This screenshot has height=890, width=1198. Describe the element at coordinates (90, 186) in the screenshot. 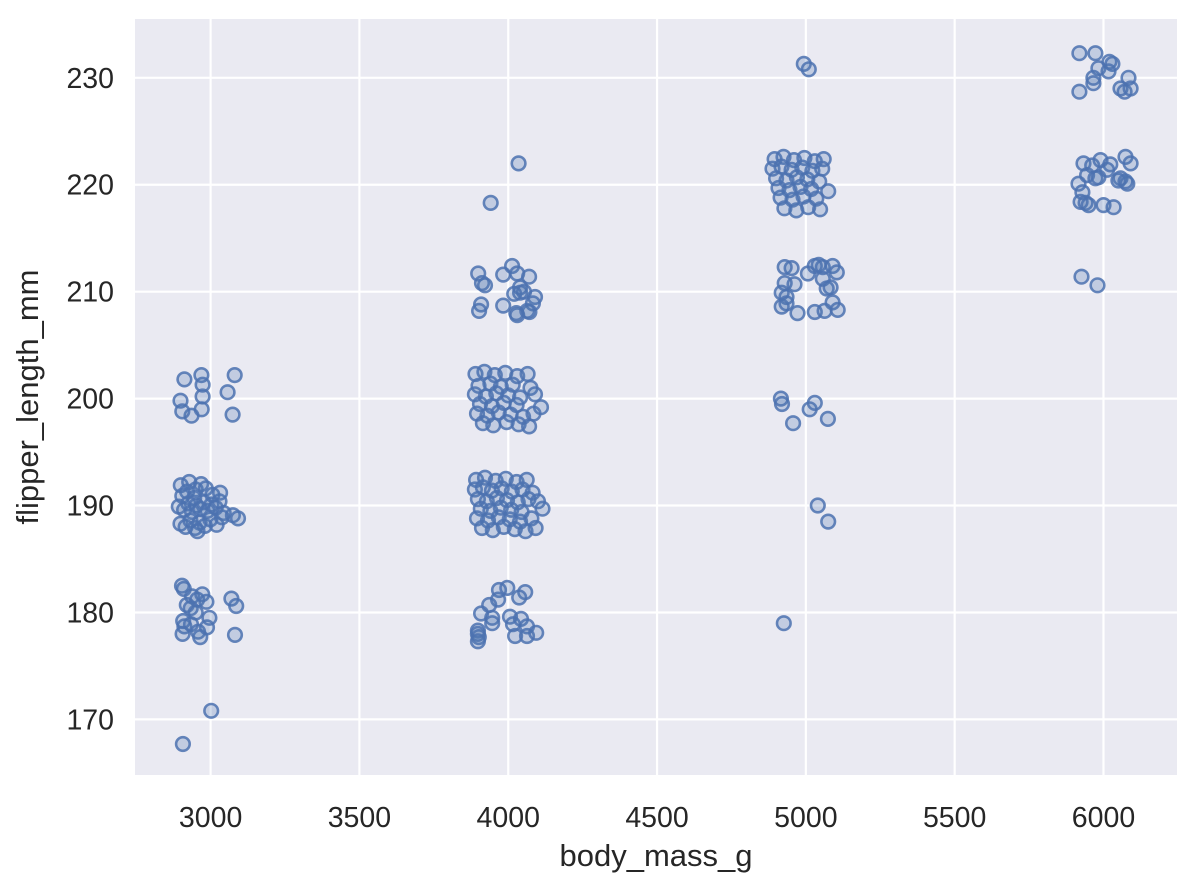

I see `y-tick-label: 220` at that location.